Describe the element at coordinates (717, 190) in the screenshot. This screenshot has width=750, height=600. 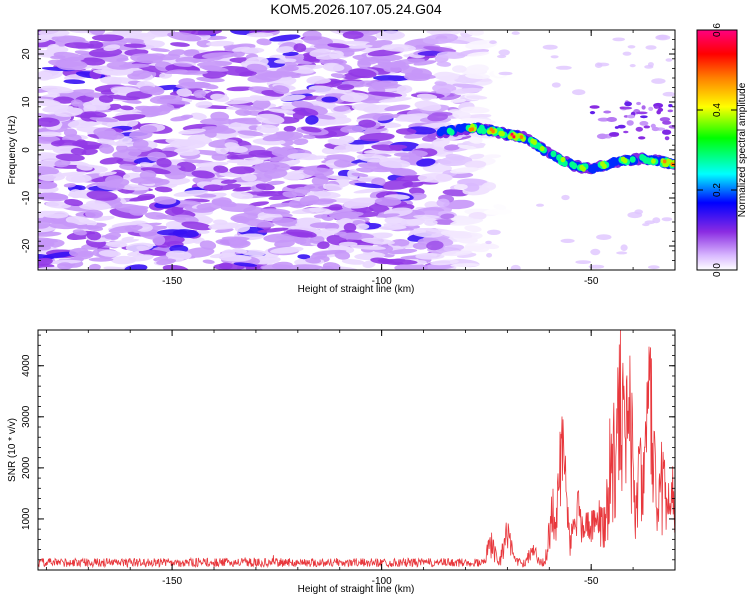
I see `colorbar-tick-label: 0.2` at that location.